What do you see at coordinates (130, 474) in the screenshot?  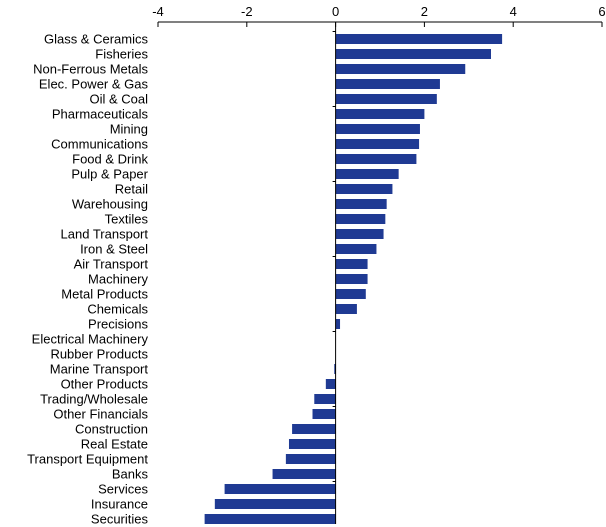 I see `category-label: Banks` at bounding box center [130, 474].